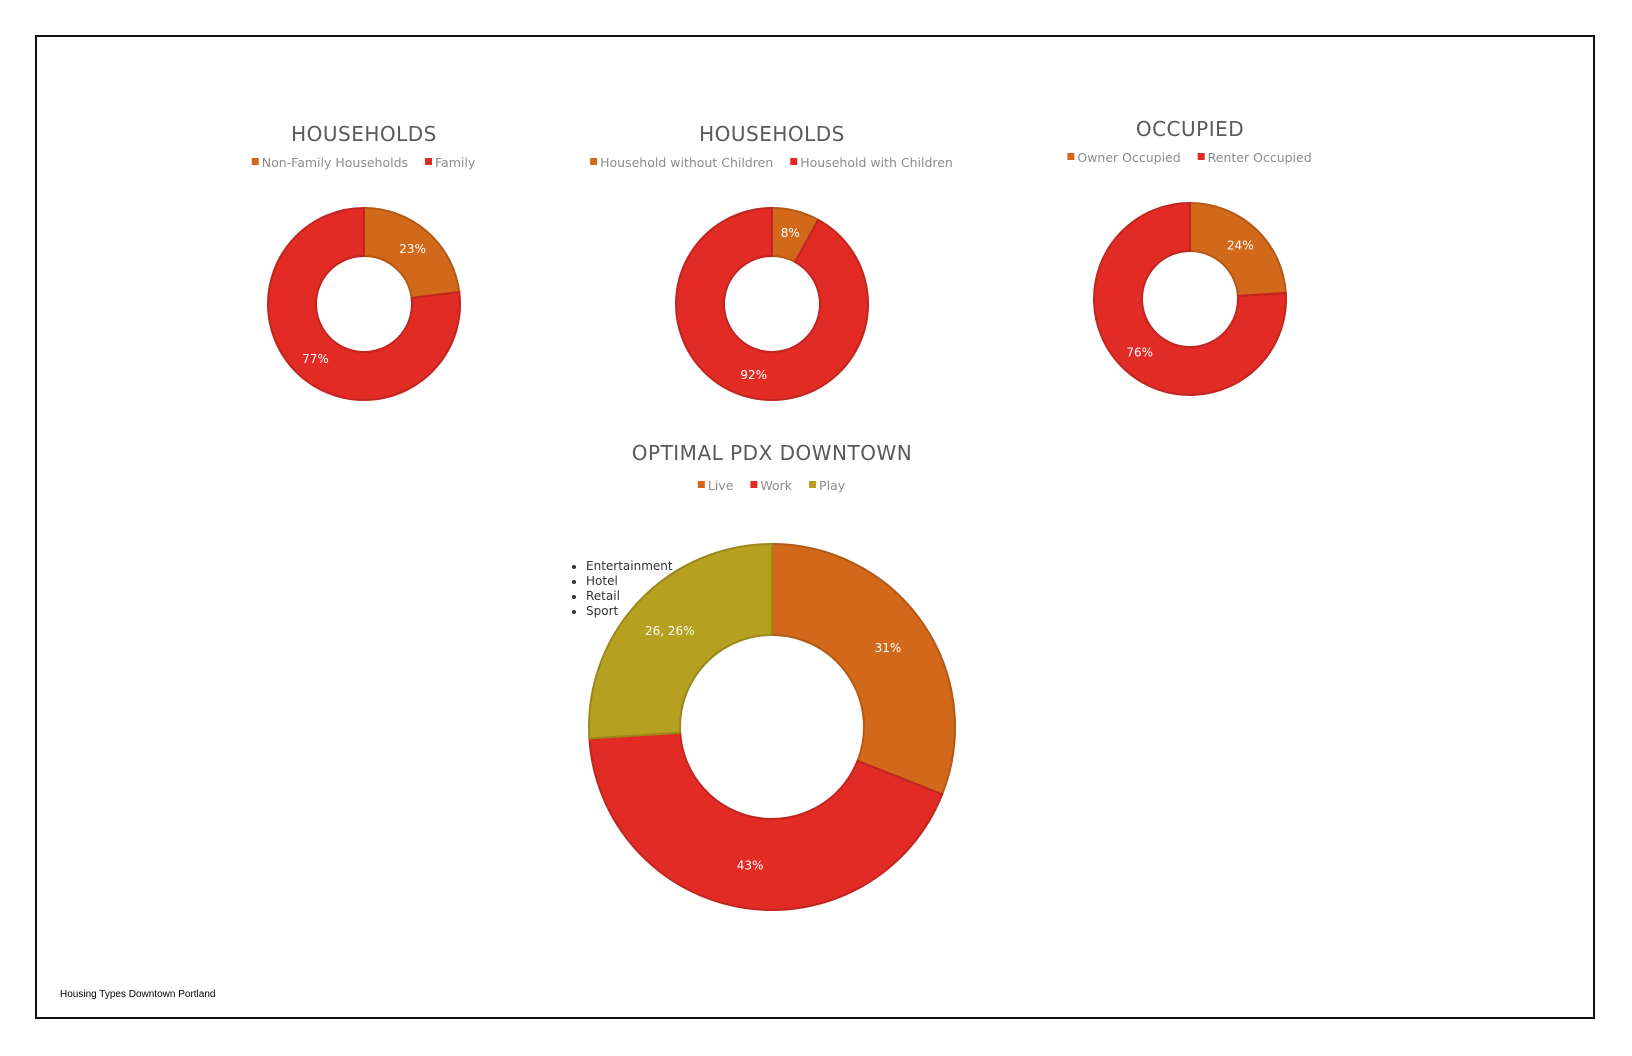 The image size is (1632, 1056). What do you see at coordinates (629, 596) in the screenshot?
I see `annotation-item: Retail` at bounding box center [629, 596].